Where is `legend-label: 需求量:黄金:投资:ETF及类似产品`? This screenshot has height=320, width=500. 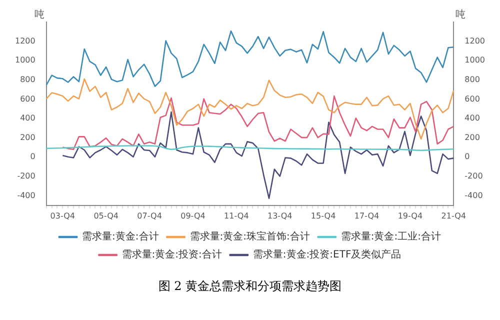
legend-label: 需求量:黄金:投资:ETF及类似产品 is located at coordinates (327, 254).